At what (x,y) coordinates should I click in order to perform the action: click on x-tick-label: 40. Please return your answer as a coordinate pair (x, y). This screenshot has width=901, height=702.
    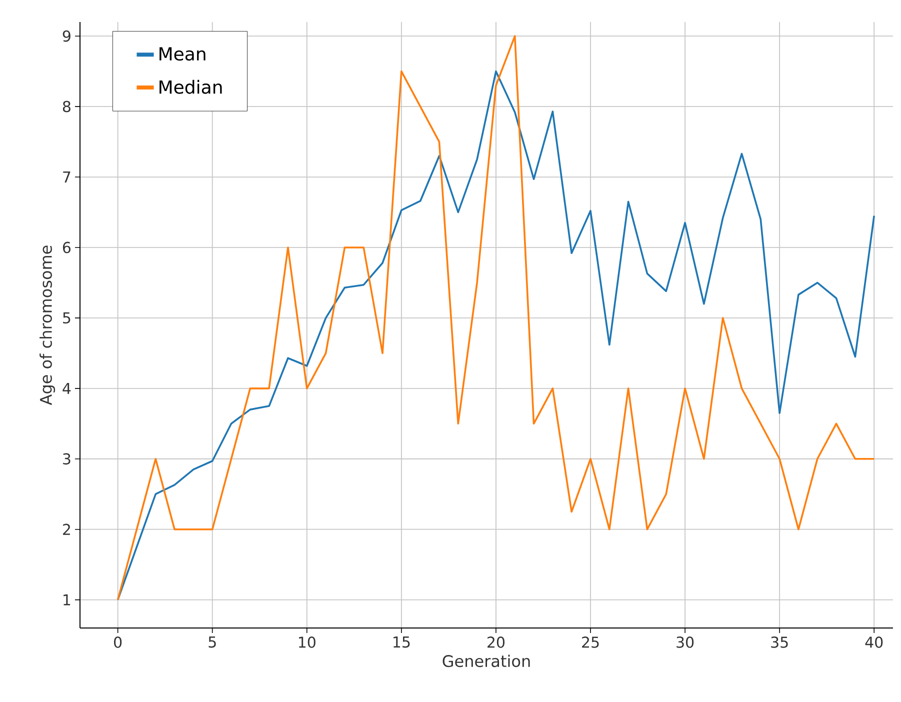
    Looking at the image, I should click on (874, 642).